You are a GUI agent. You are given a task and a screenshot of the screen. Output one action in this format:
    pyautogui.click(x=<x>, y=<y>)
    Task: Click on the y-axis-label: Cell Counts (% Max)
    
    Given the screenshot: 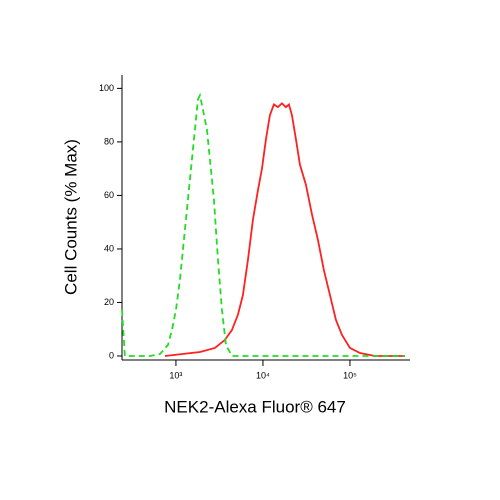 What is the action you would take?
    pyautogui.click(x=70, y=217)
    